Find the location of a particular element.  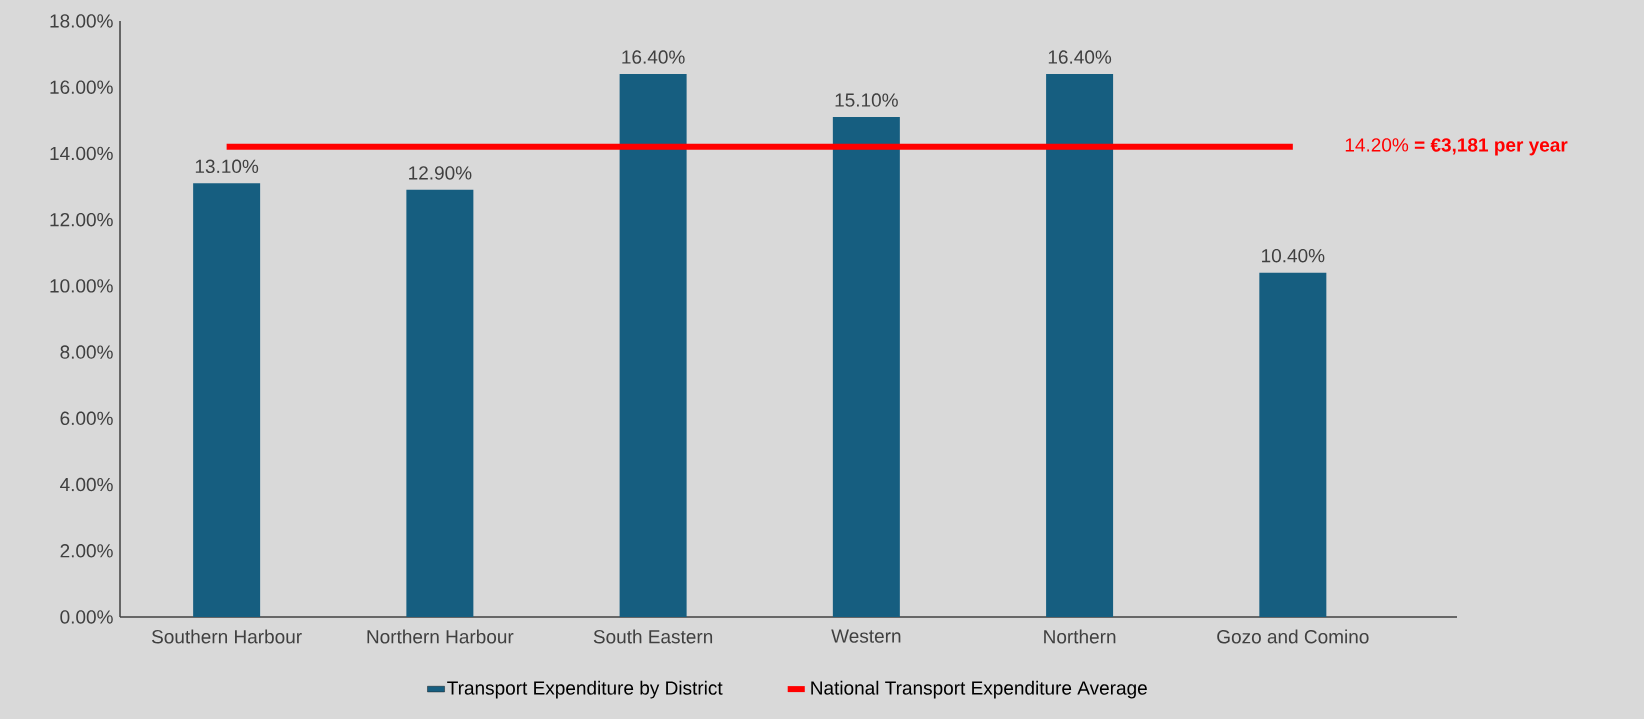

x-tick-label: Northern is located at coordinates (1080, 636).